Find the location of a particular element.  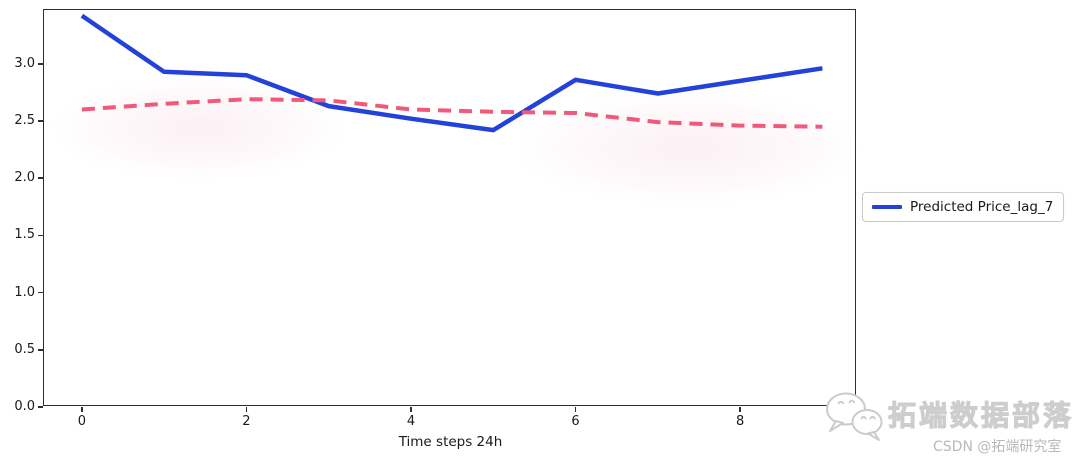

y-tick-label: 1.0 is located at coordinates (24, 292).